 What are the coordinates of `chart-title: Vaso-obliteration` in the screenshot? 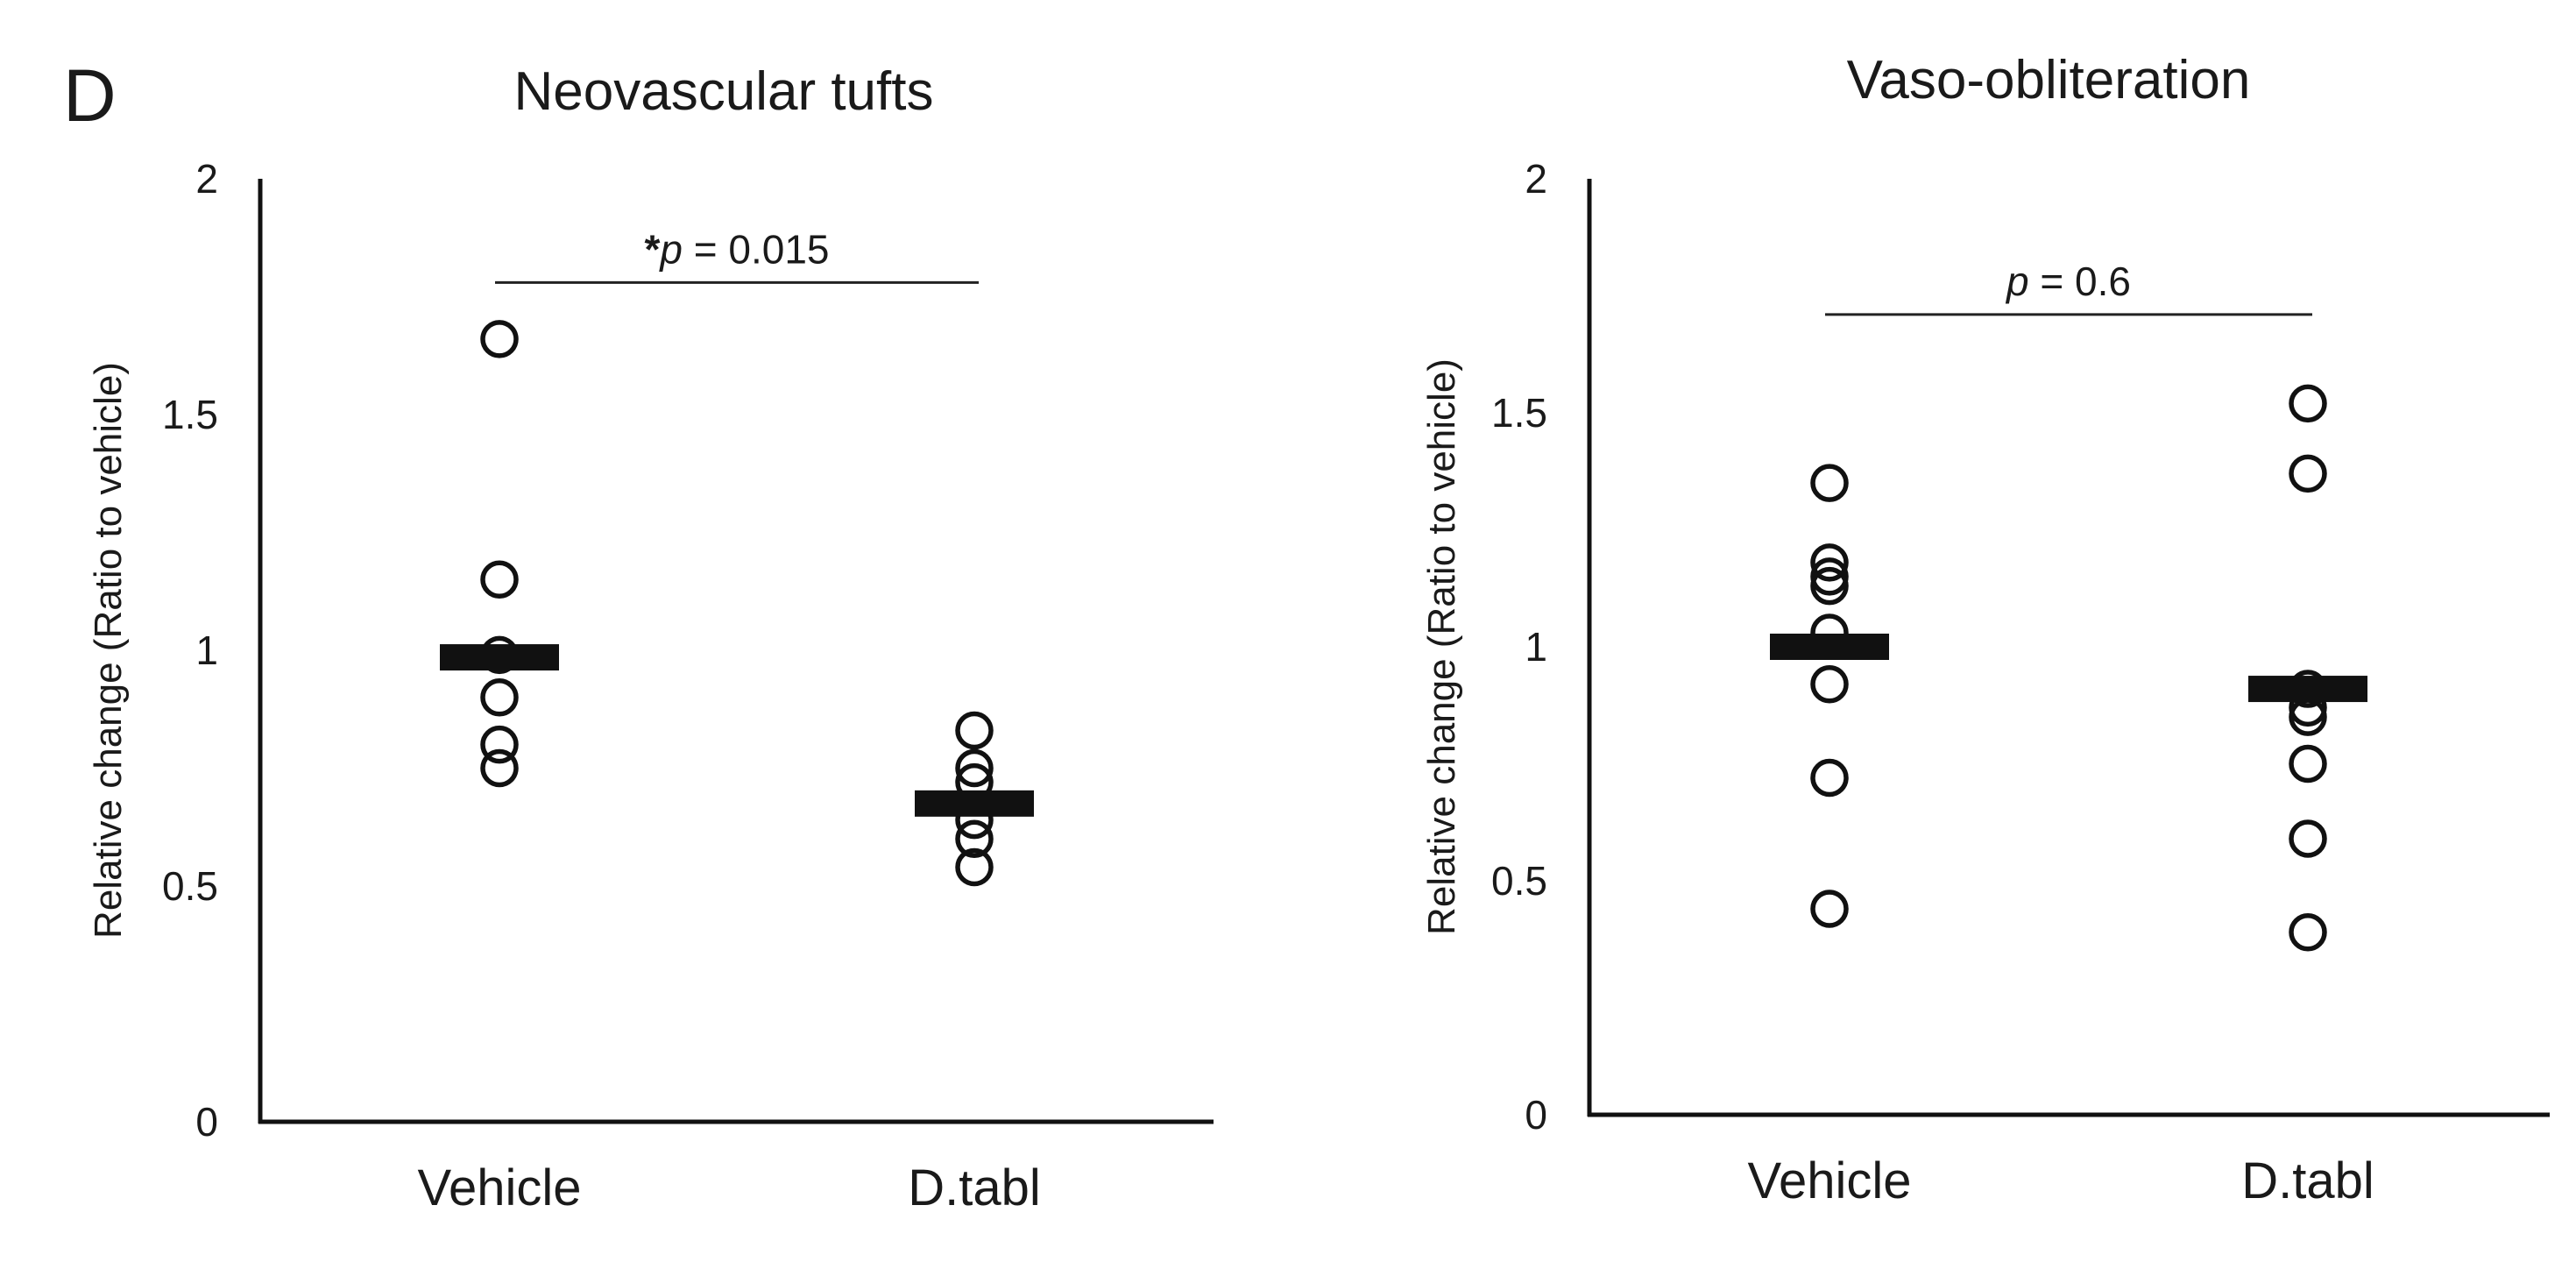 It's located at (2049, 80).